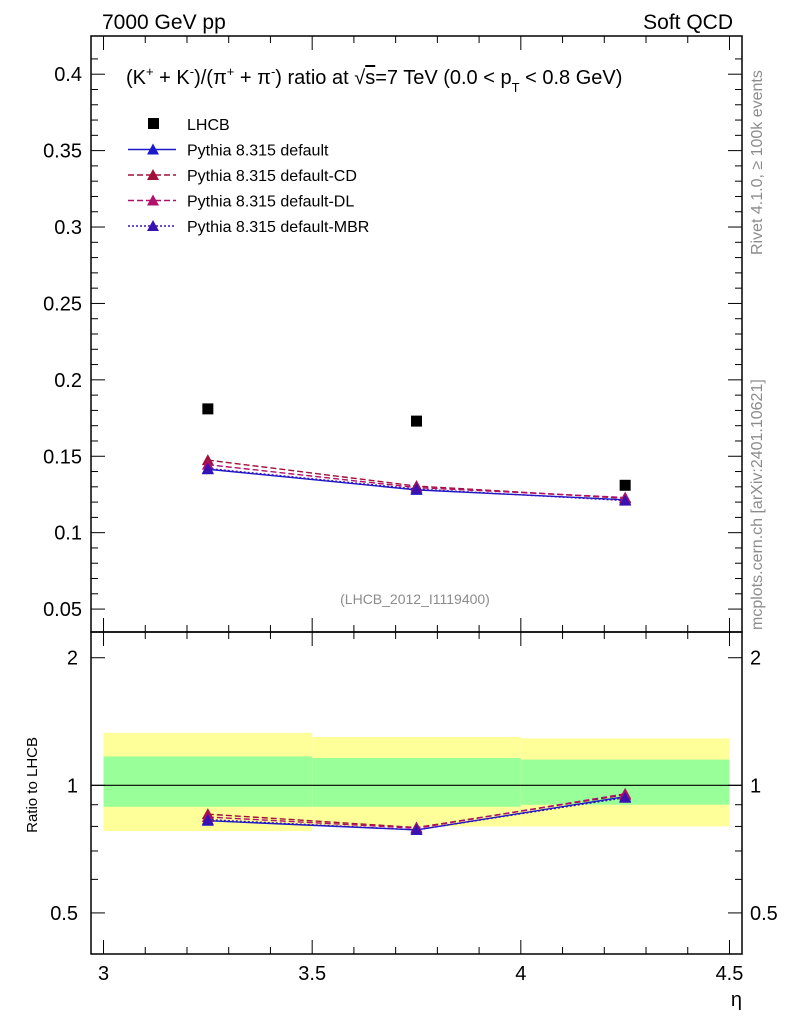 The image size is (786, 1024). I want to click on x-tick-label: 4.5, so click(730, 974).